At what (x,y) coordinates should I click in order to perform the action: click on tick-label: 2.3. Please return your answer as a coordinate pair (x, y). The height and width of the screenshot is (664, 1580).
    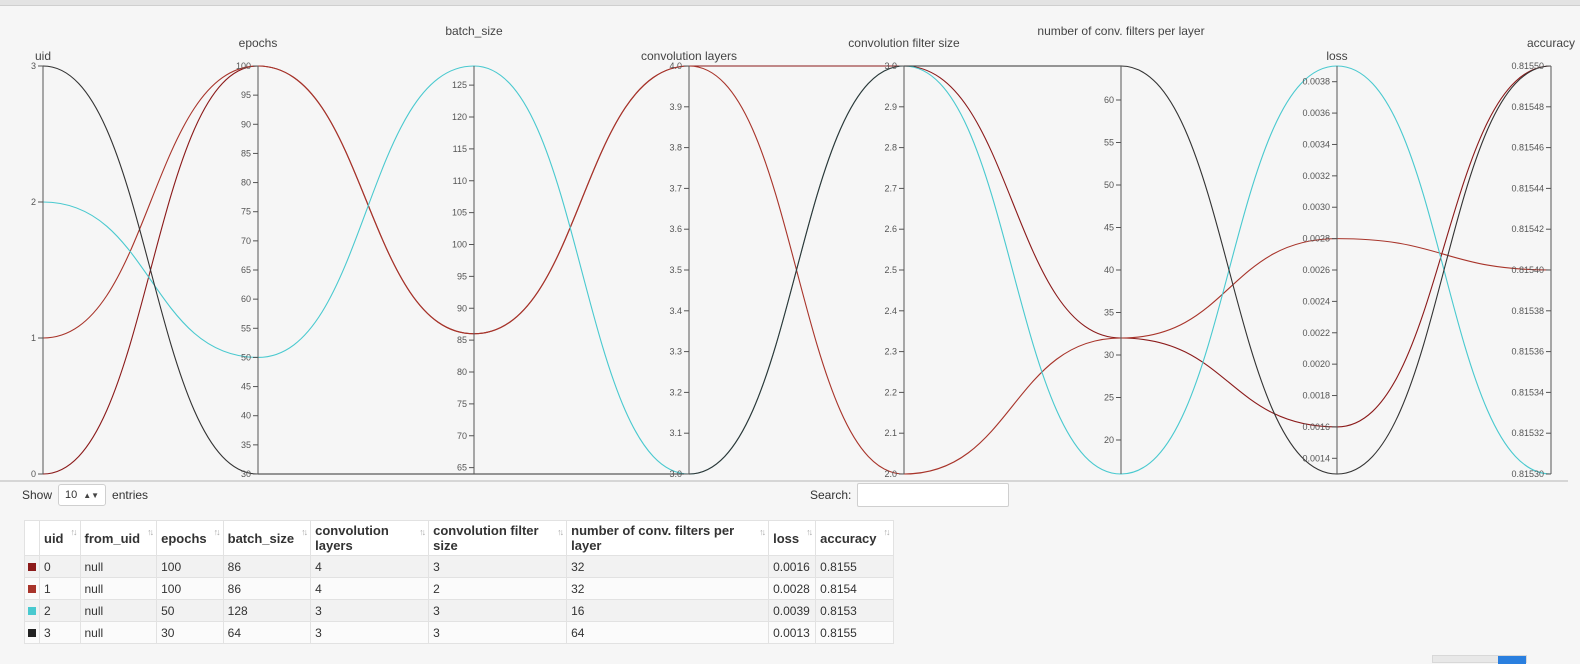
    Looking at the image, I should click on (890, 352).